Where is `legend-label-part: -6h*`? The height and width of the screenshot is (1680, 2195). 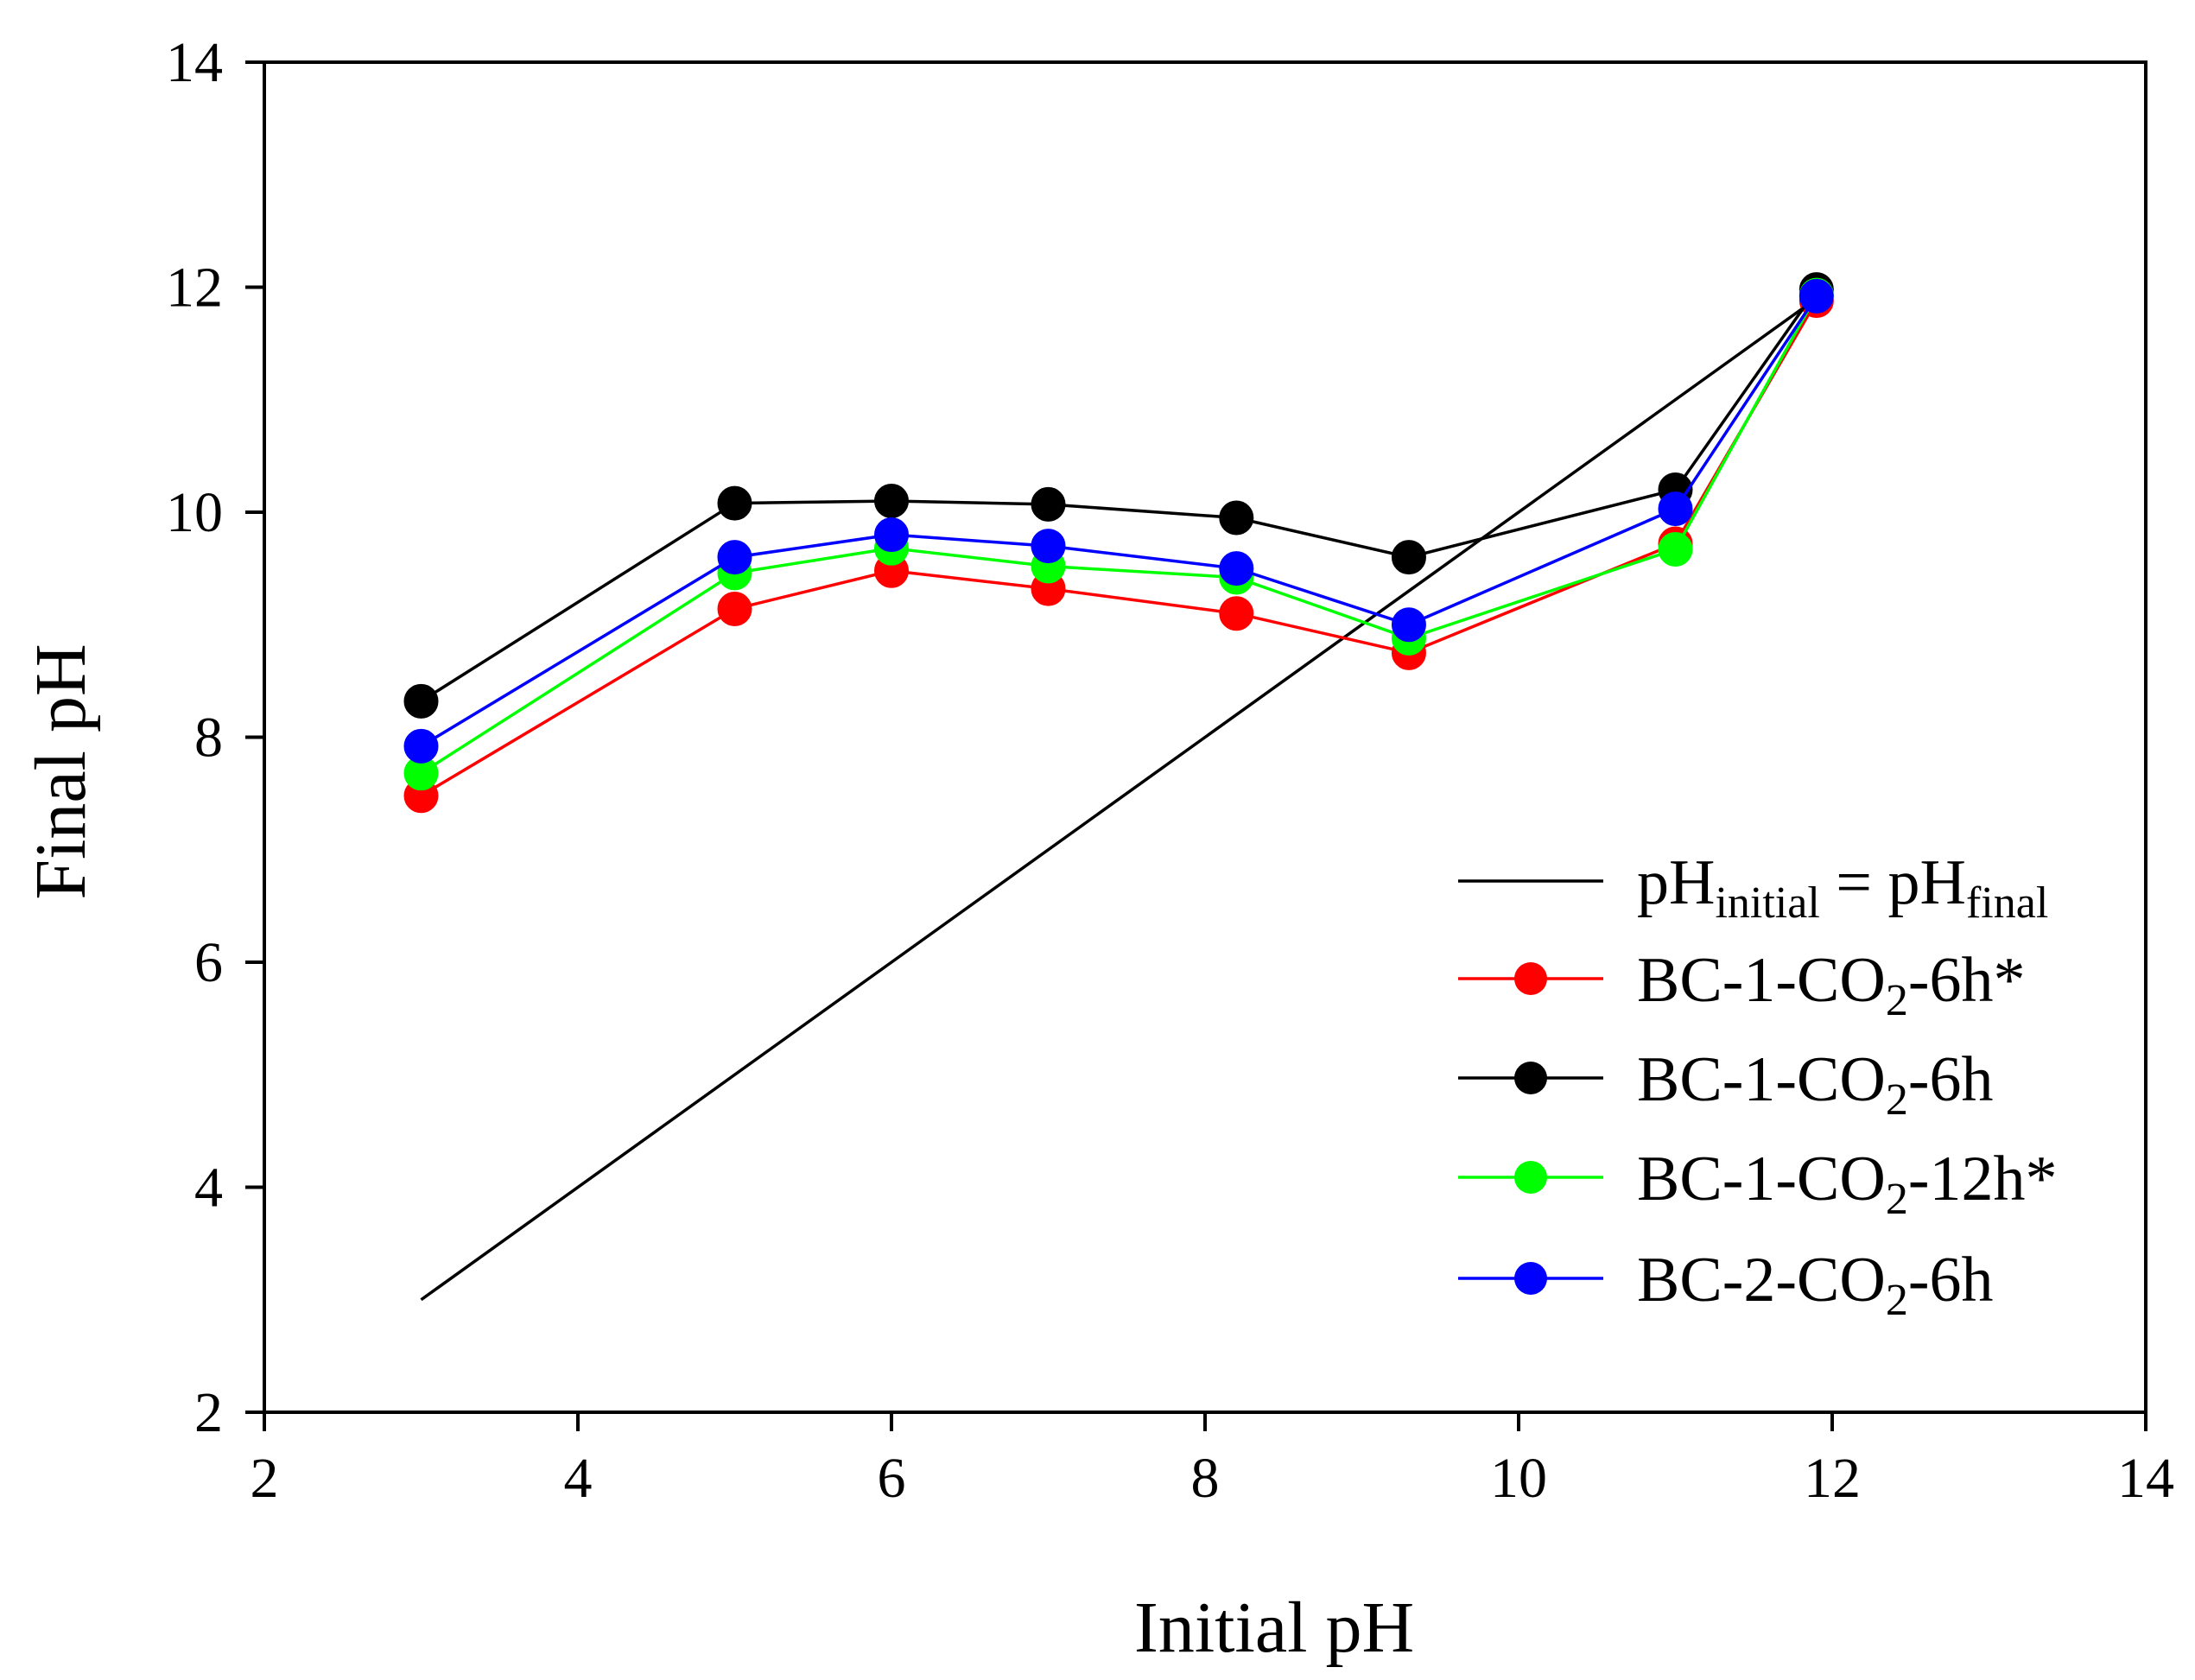
legend-label-part: -6h* is located at coordinates (1967, 981).